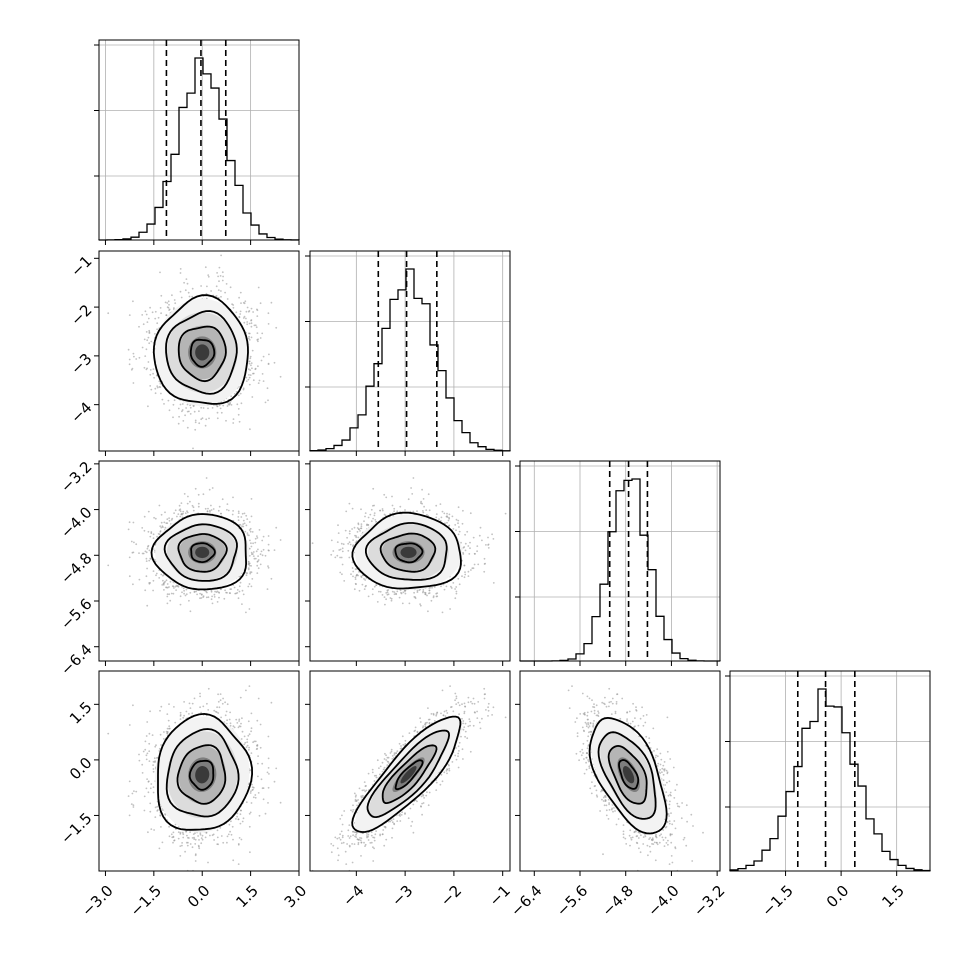 This screenshot has width=970, height=970. I want to click on contour-line, so click(201, 352).